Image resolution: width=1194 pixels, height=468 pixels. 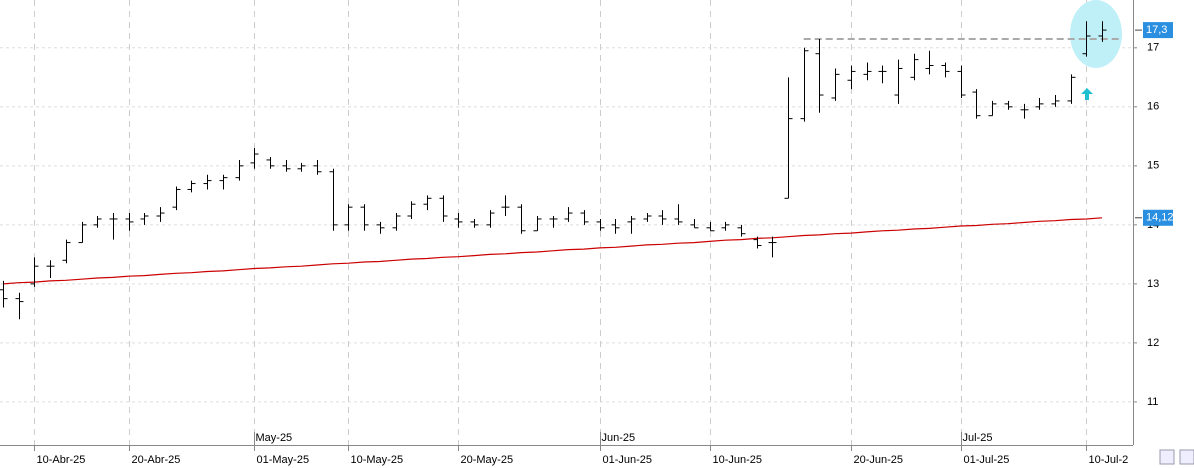 I want to click on y-tick-label: 15, so click(x=1153, y=166).